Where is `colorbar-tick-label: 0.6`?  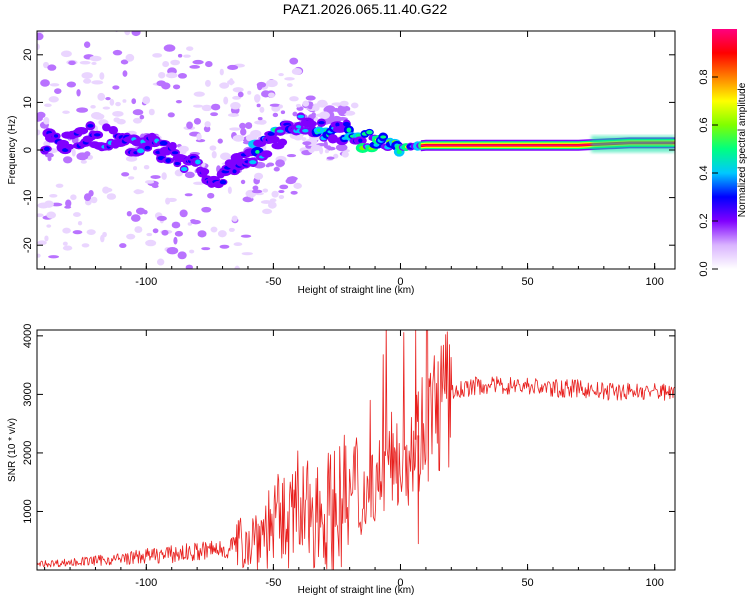 colorbar-tick-label: 0.6 is located at coordinates (704, 124).